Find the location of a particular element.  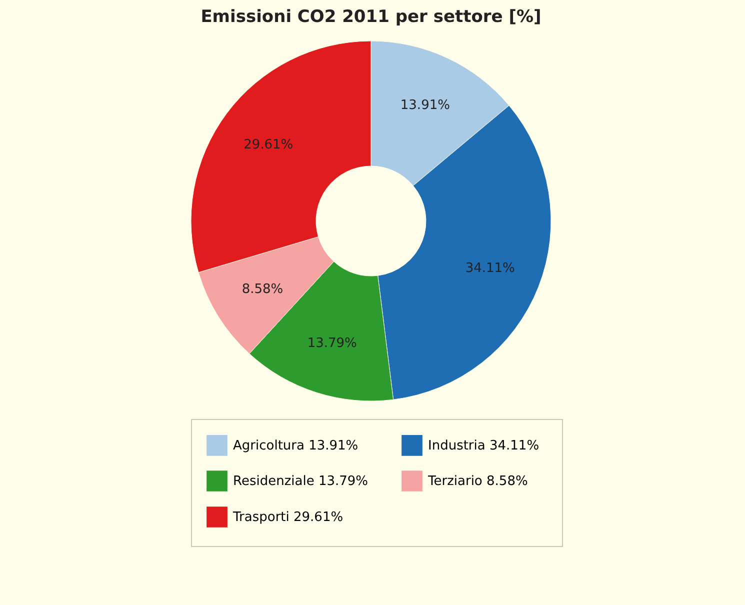

legend-label: Industria 34.11% is located at coordinates (484, 446).